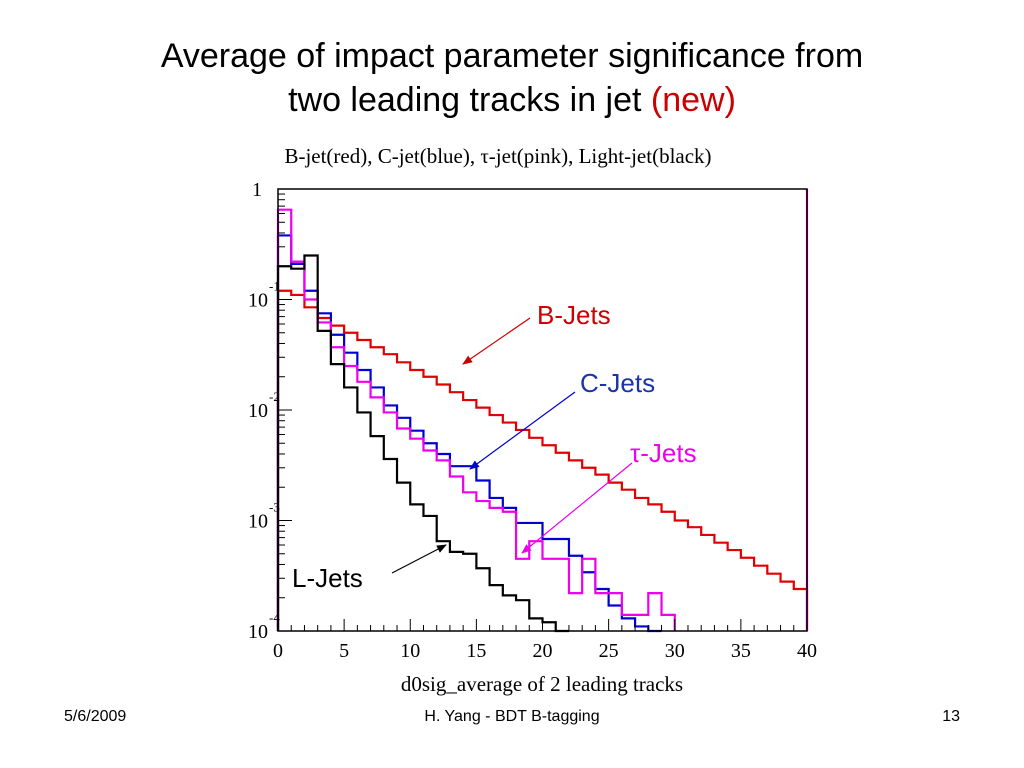 The image size is (1024, 768). I want to click on x-tick-label: 25, so click(609, 651).